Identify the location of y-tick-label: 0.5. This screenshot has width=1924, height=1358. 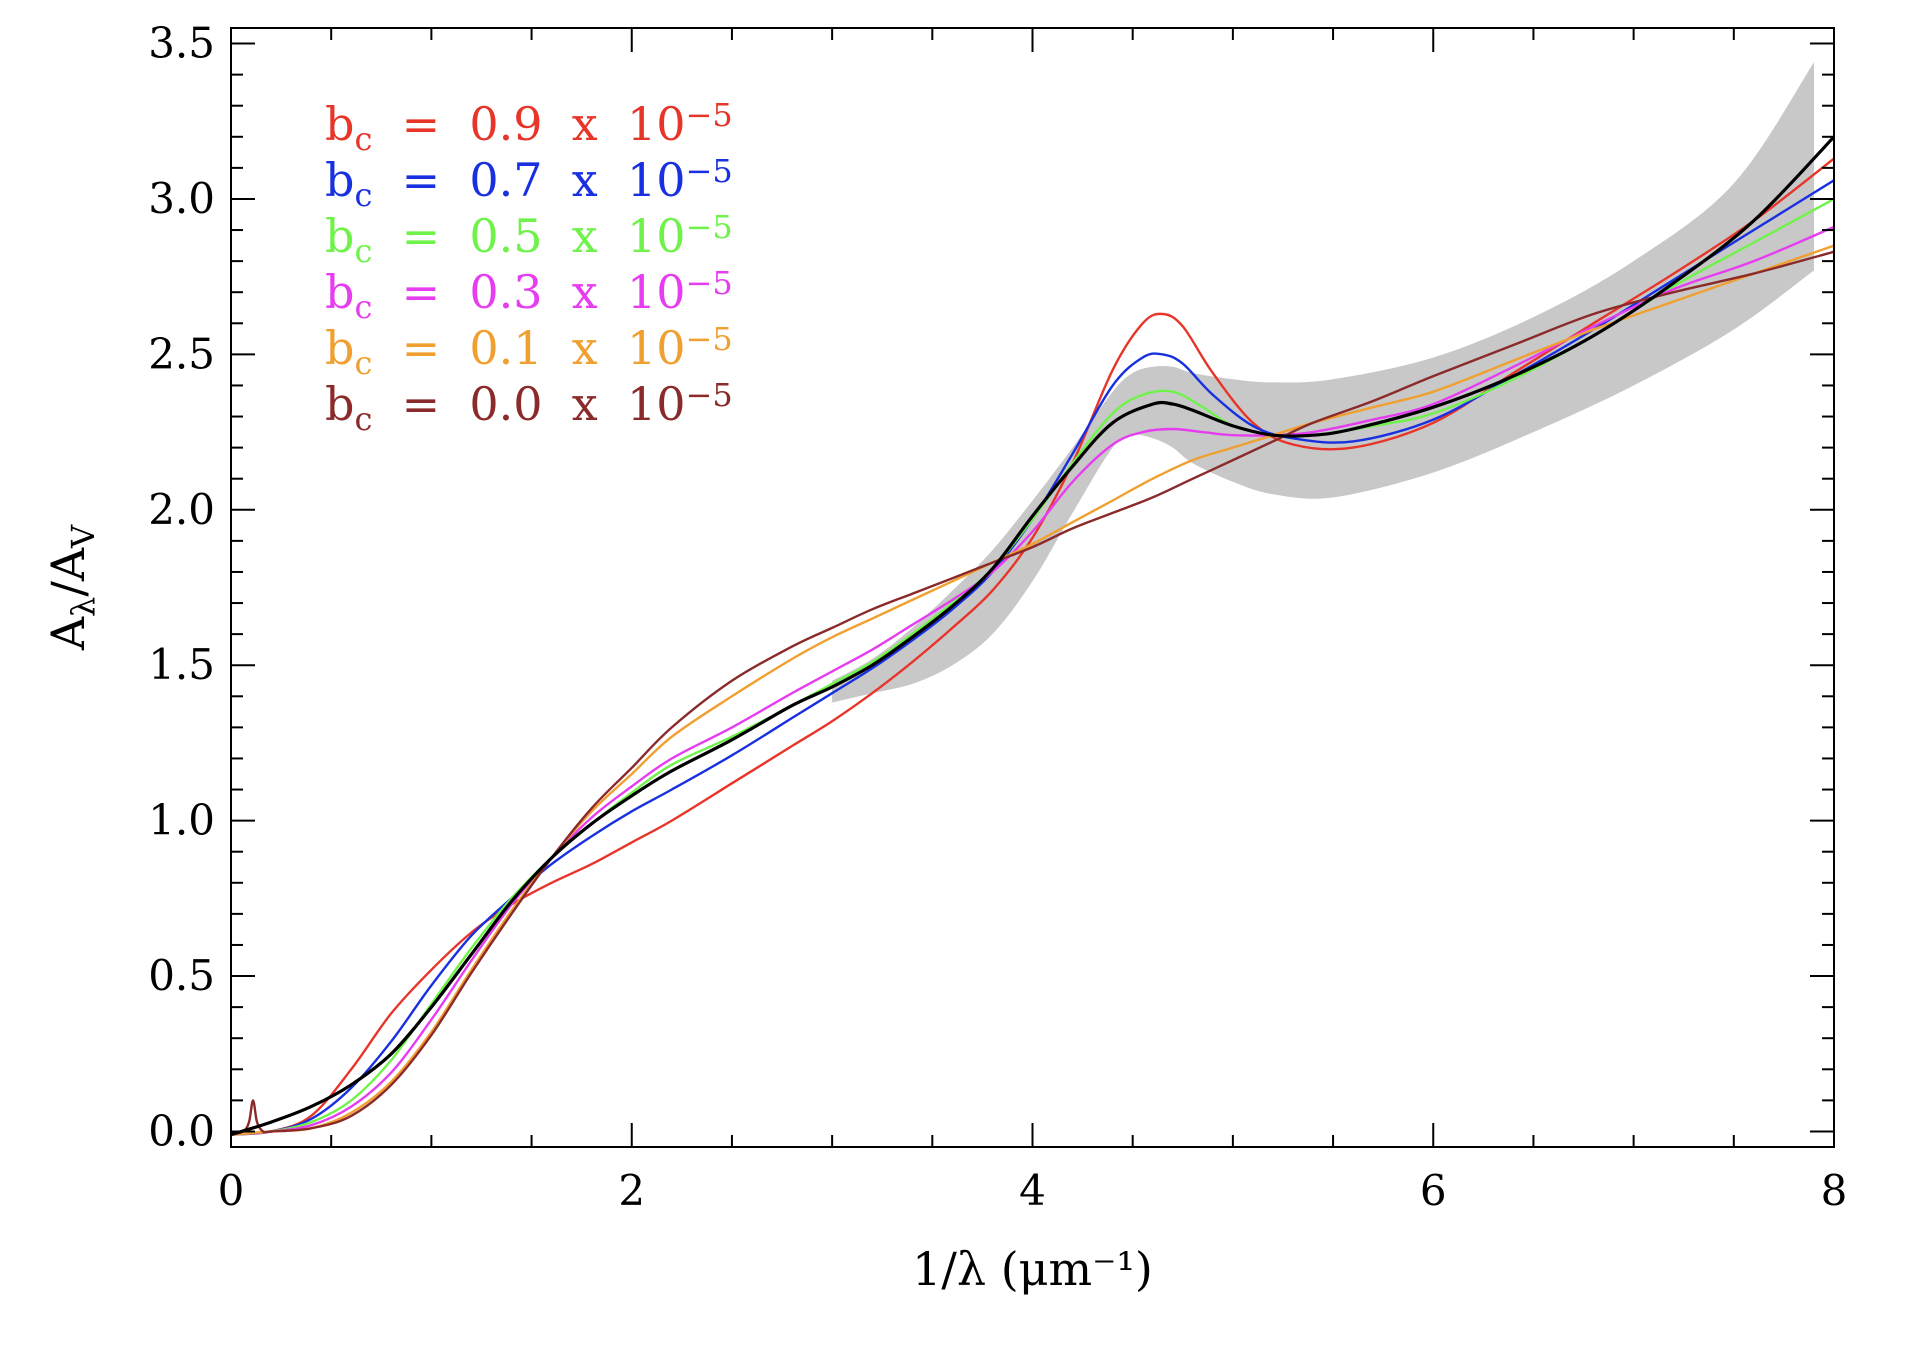
(181, 975).